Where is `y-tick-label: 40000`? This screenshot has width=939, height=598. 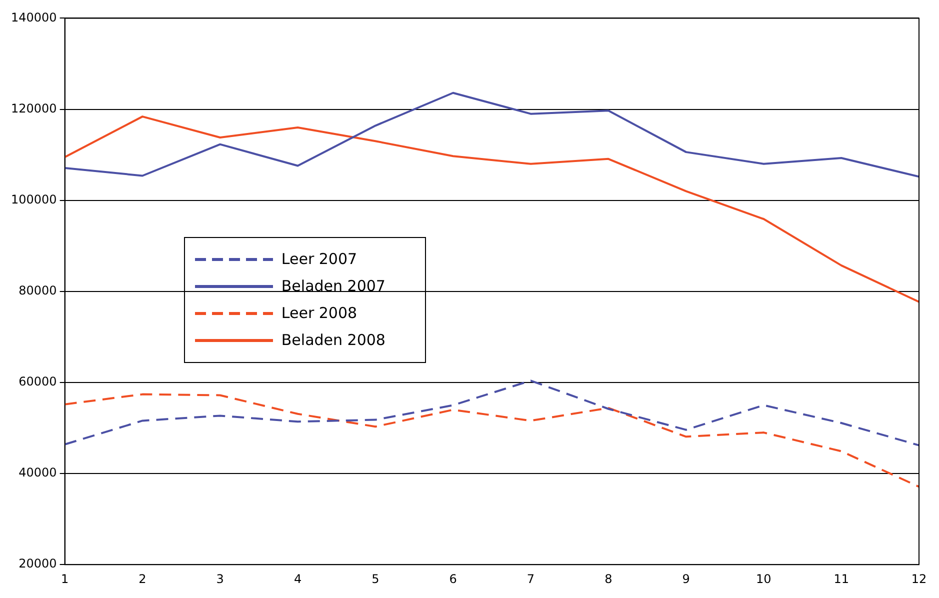
y-tick-label: 40000 is located at coordinates (37, 473).